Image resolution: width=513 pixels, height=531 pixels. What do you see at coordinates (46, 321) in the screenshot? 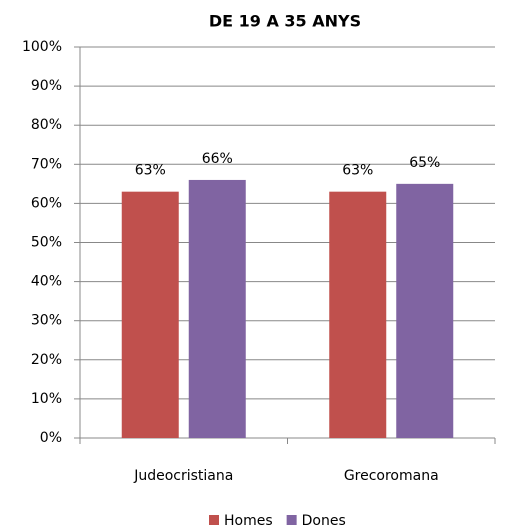
I see `y-tick-label: 30%` at bounding box center [46, 321].